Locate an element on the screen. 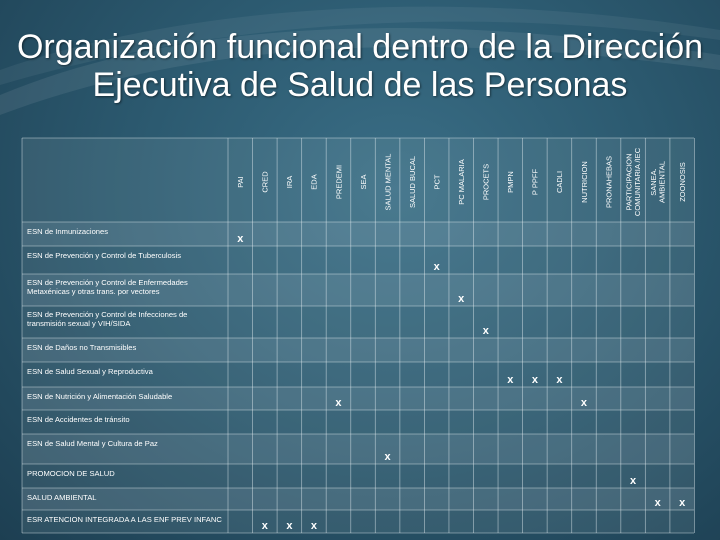 The width and height of the screenshot is (720, 540). column-header-label: NUTRICION is located at coordinates (584, 182).